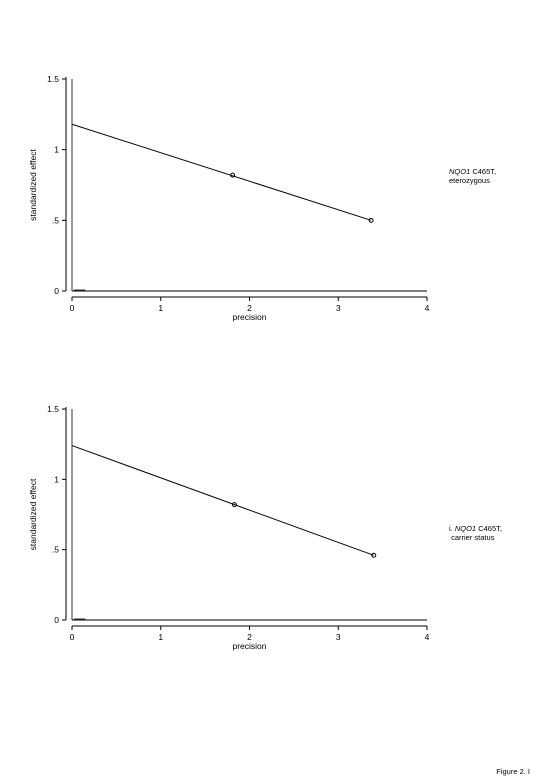  I want to click on chart-1-x-tick-label: 0, so click(72, 308).